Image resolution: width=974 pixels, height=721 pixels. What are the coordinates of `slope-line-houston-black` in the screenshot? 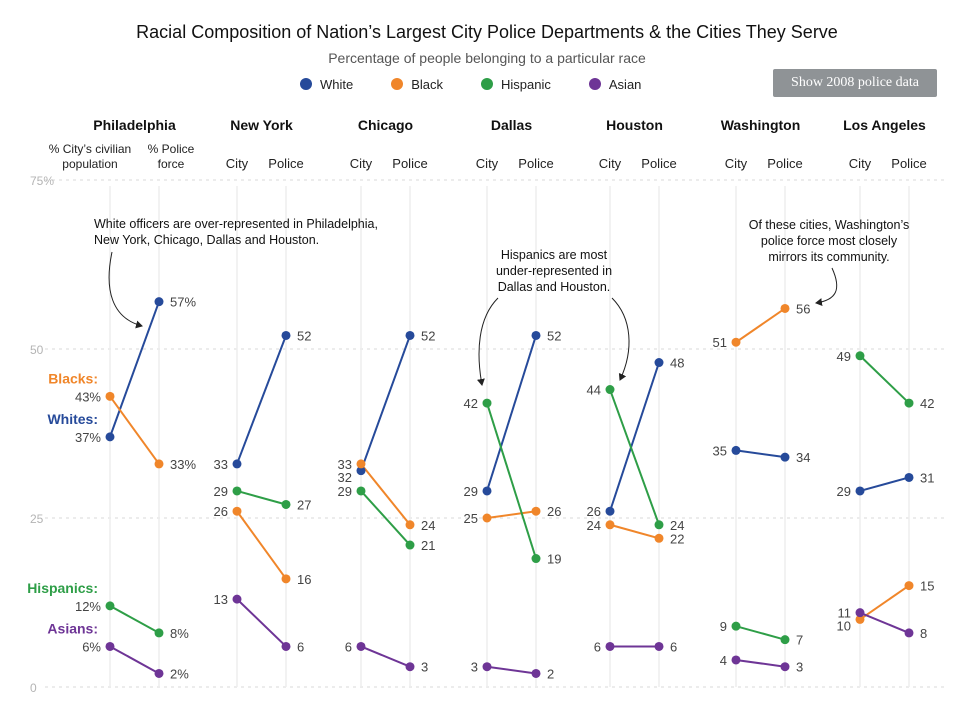 It's located at (634, 531).